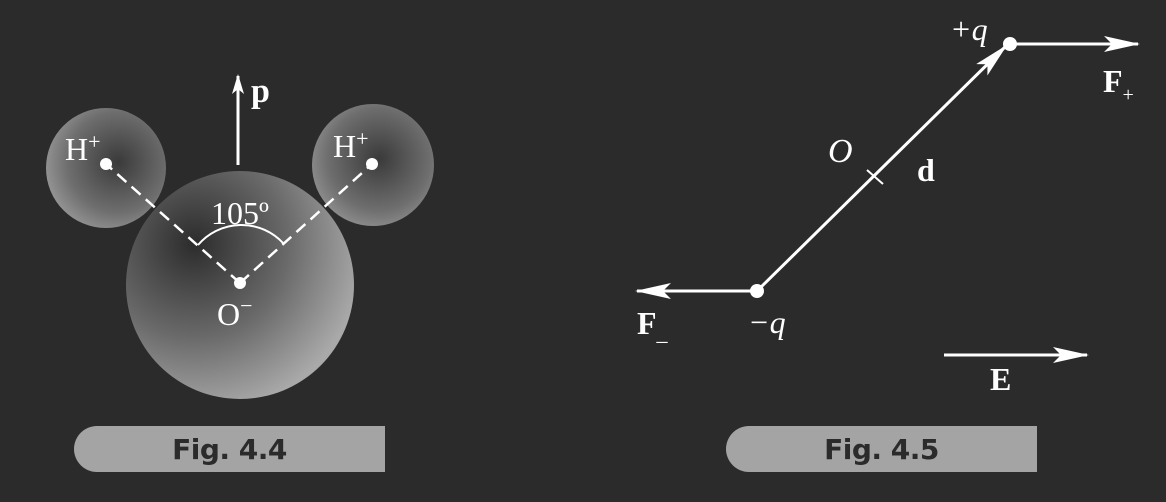 Image resolution: width=1166 pixels, height=502 pixels. Describe the element at coordinates (306, 223) in the screenshot. I see `bond-right-line` at that location.